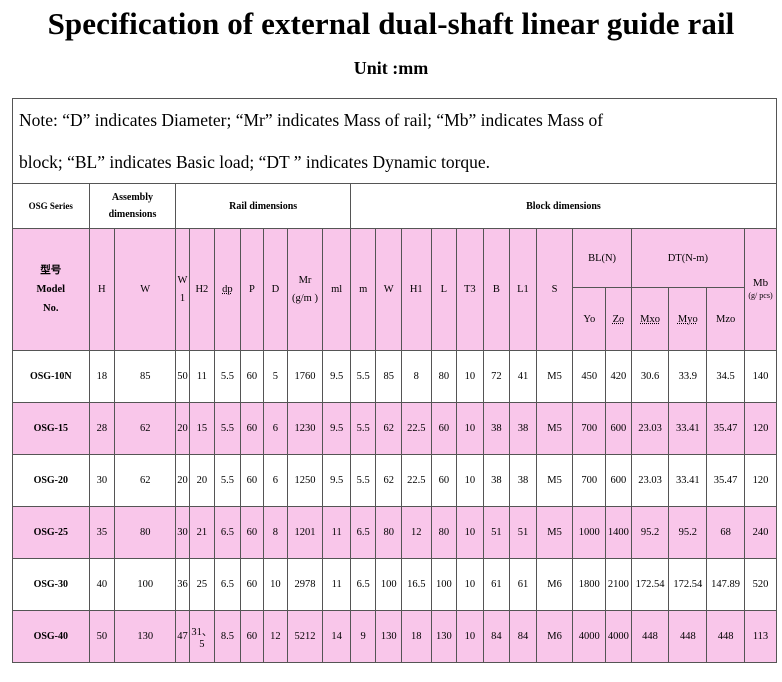  What do you see at coordinates (391, 68) in the screenshot?
I see `unit-label: Unit :mm` at bounding box center [391, 68].